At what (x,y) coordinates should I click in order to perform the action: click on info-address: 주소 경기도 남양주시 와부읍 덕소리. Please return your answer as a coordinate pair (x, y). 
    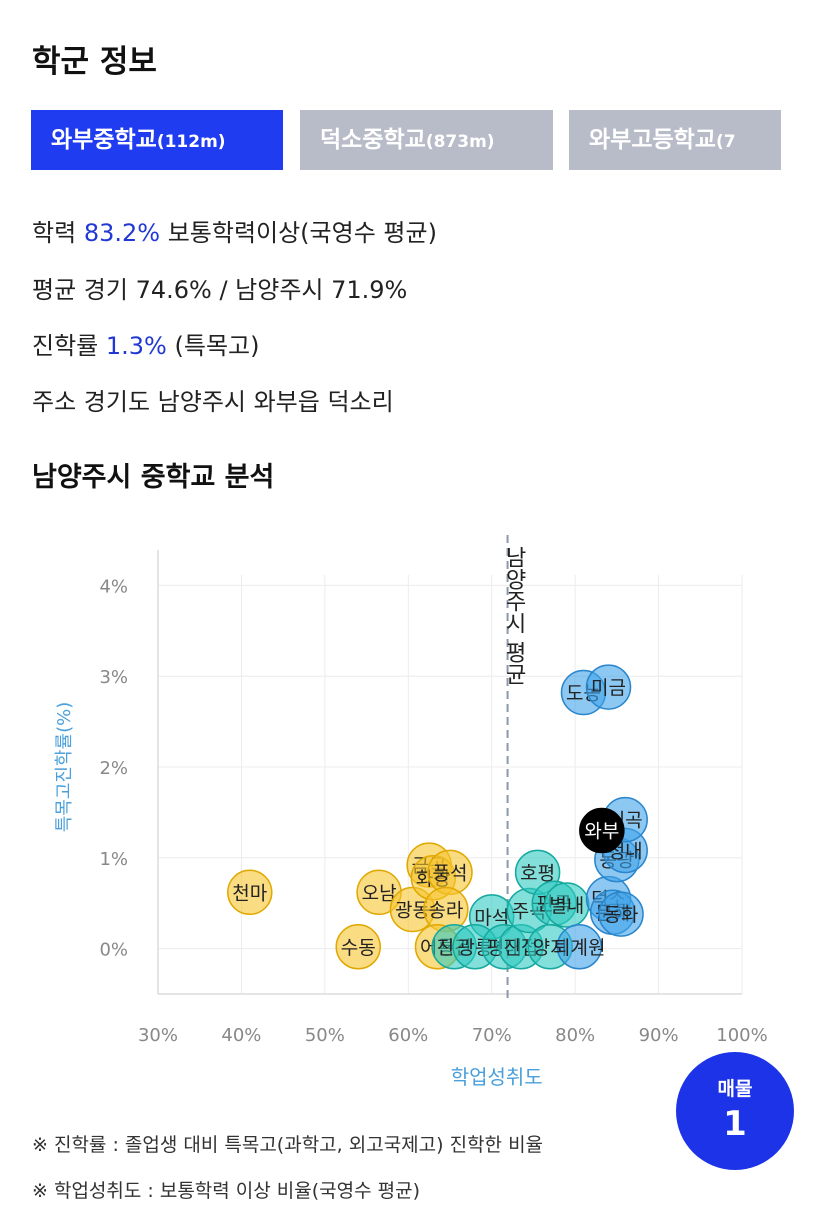
    Looking at the image, I should click on (213, 402).